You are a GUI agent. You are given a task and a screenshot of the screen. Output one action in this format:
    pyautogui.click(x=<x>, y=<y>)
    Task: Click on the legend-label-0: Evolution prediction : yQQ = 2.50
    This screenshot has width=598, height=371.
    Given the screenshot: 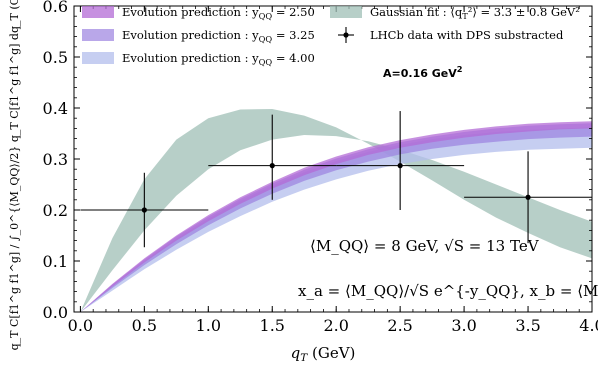 What is the action you would take?
    pyautogui.click(x=218, y=13)
    